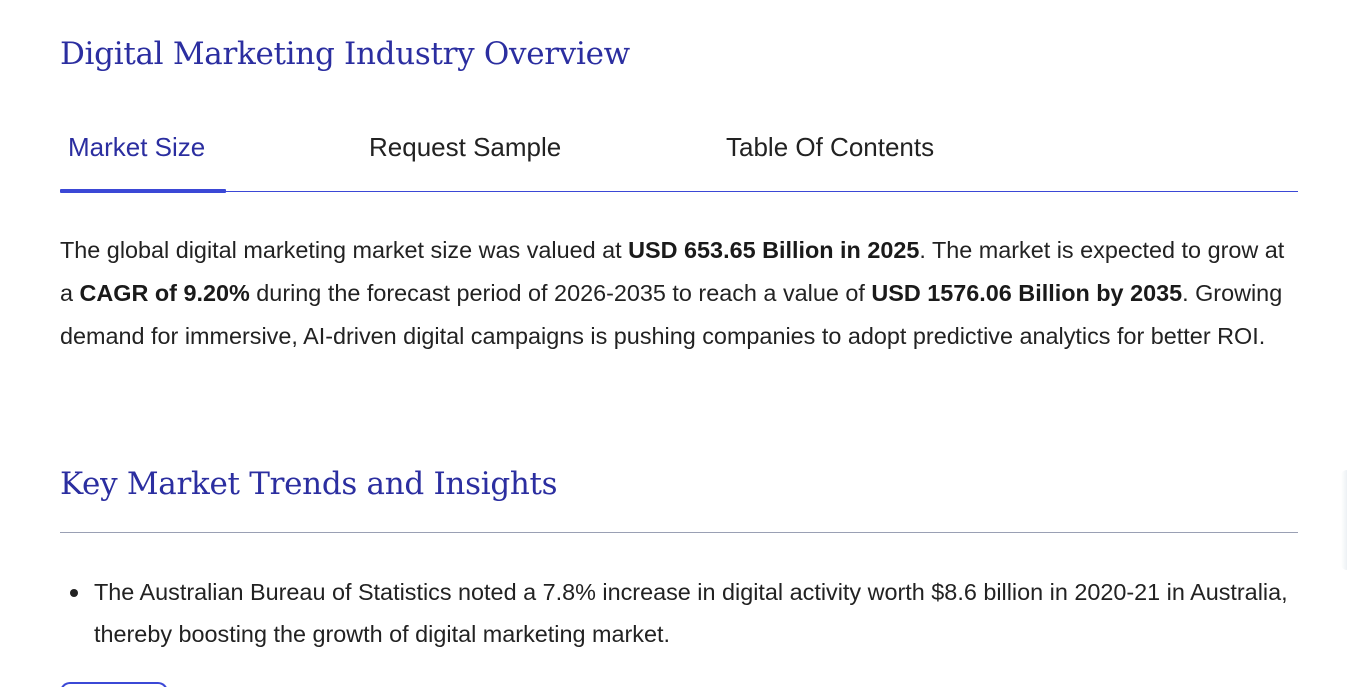 This screenshot has width=1347, height=687. Describe the element at coordinates (309, 484) in the screenshot. I see `section-title-key-trends: Key Market Trends and Insights` at that location.